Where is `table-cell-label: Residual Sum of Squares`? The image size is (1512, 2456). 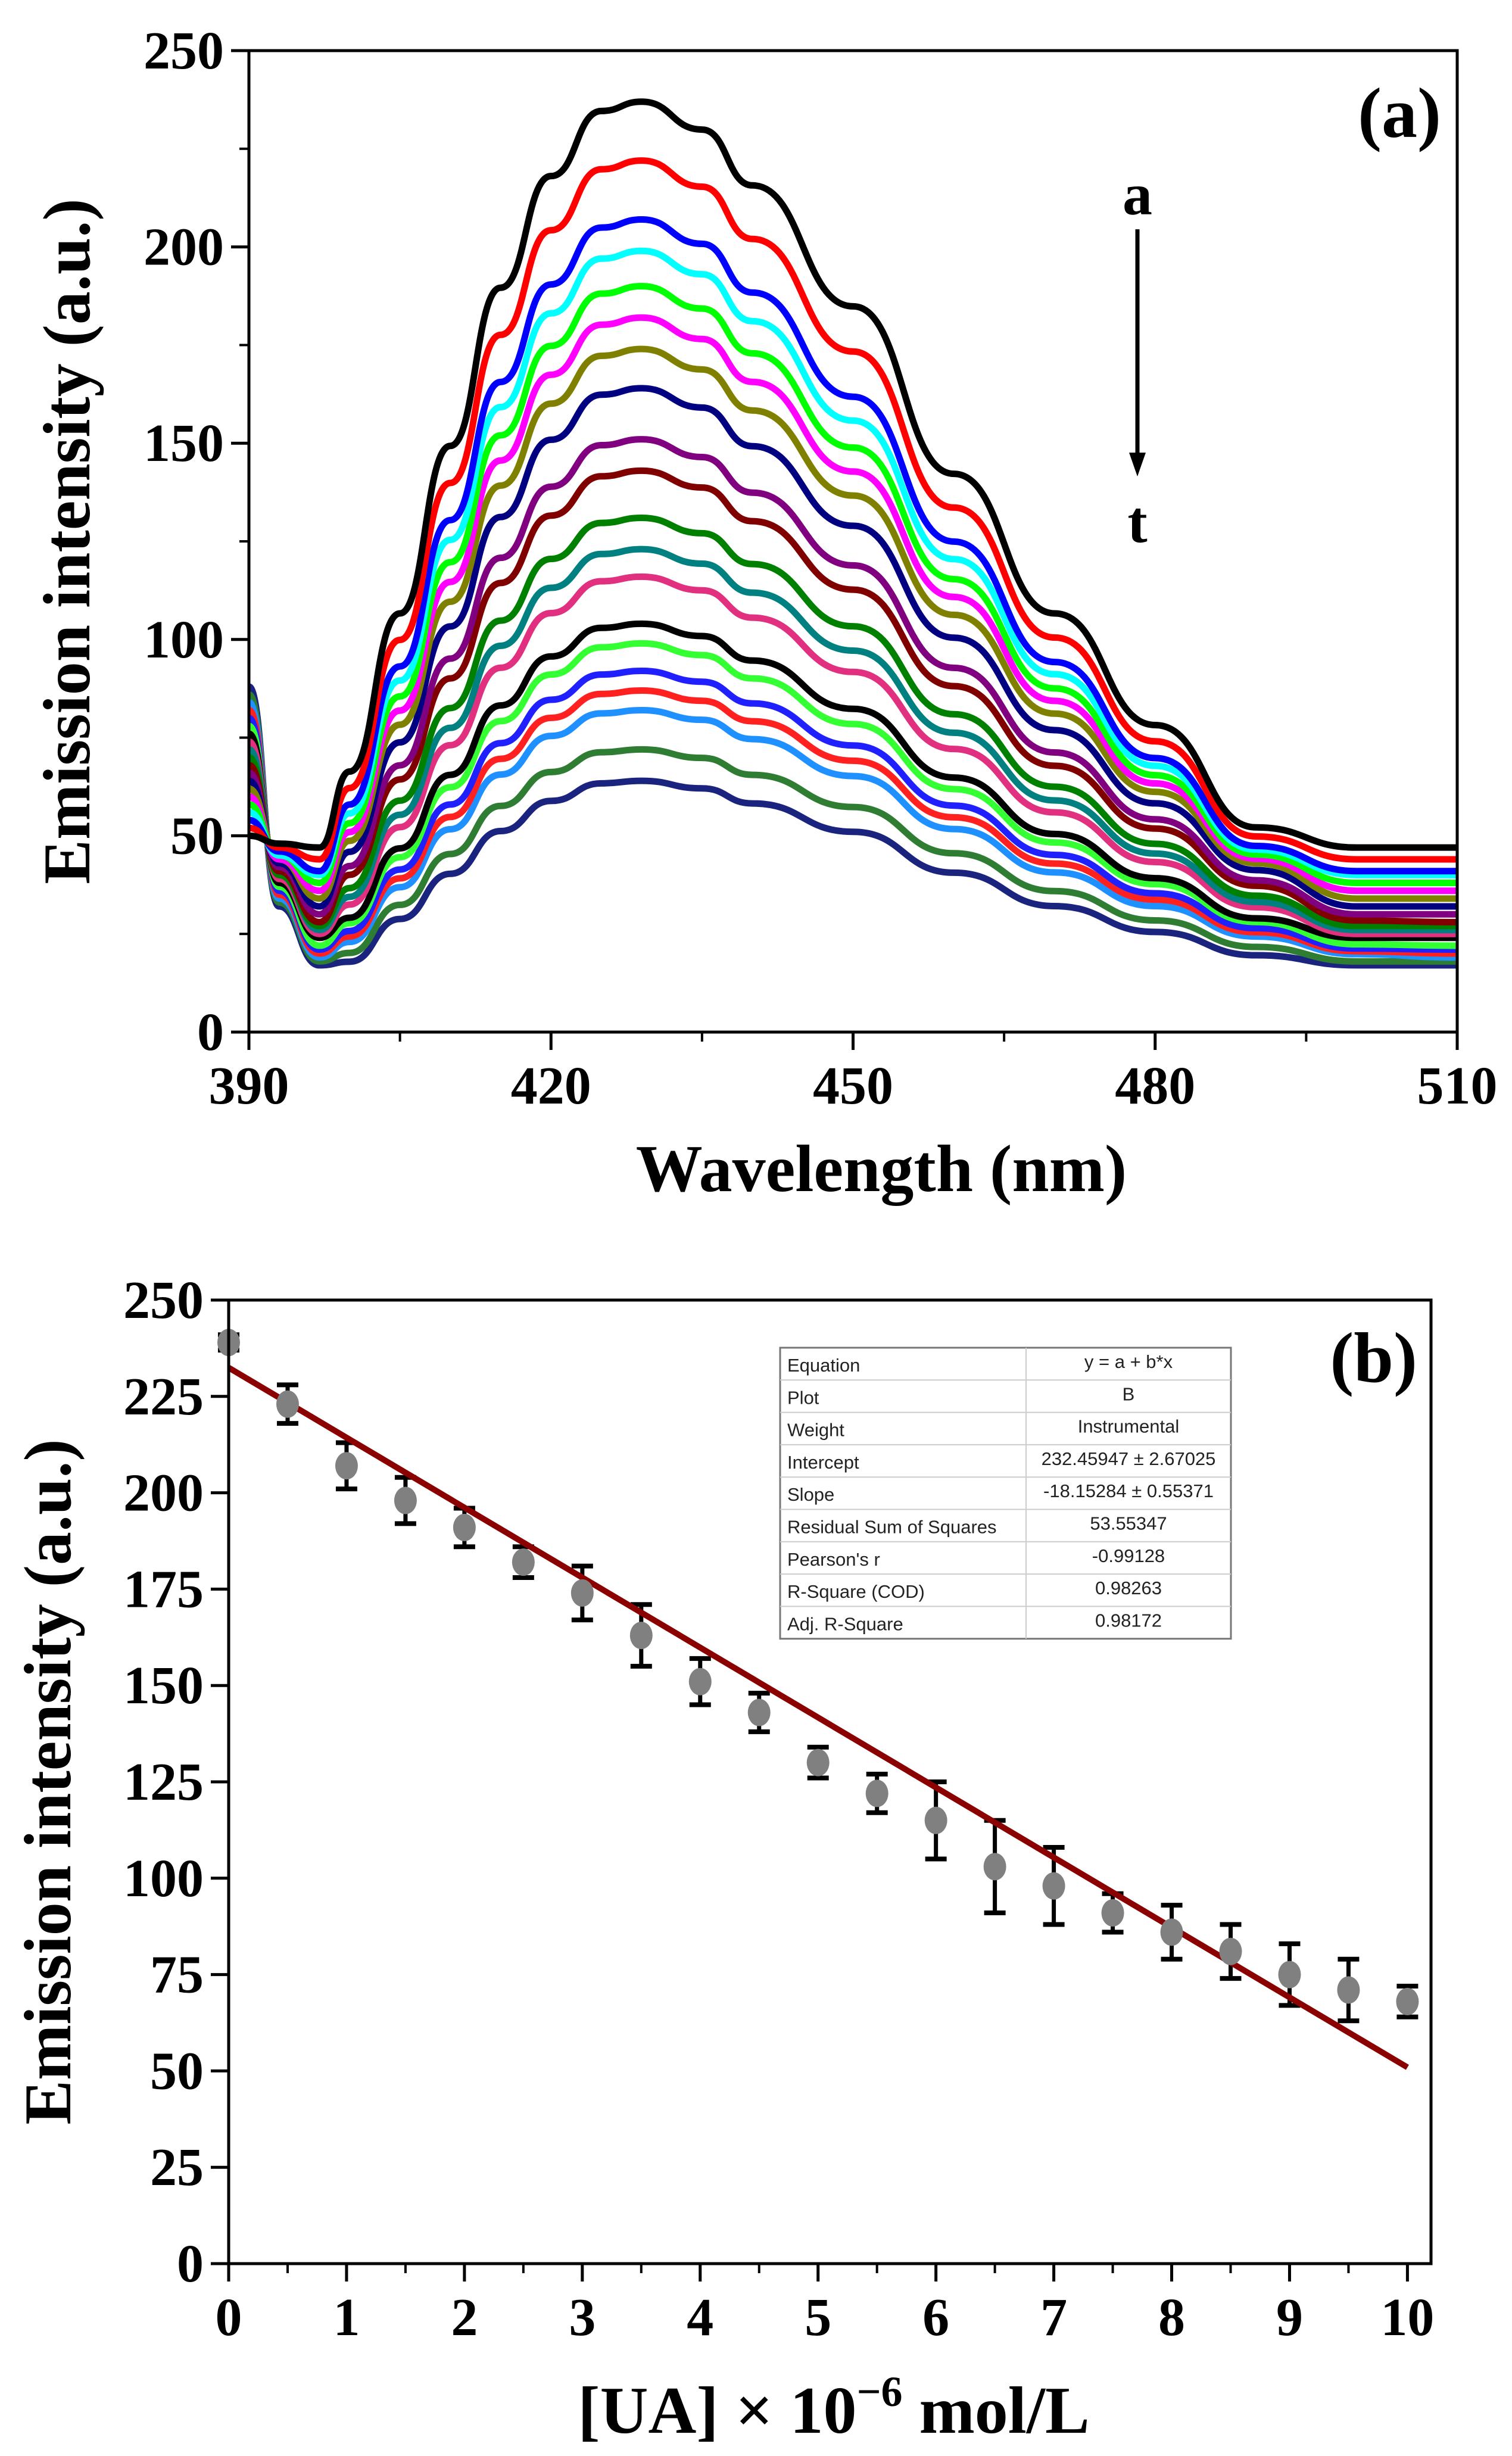 table-cell-label: Residual Sum of Squares is located at coordinates (892, 1527).